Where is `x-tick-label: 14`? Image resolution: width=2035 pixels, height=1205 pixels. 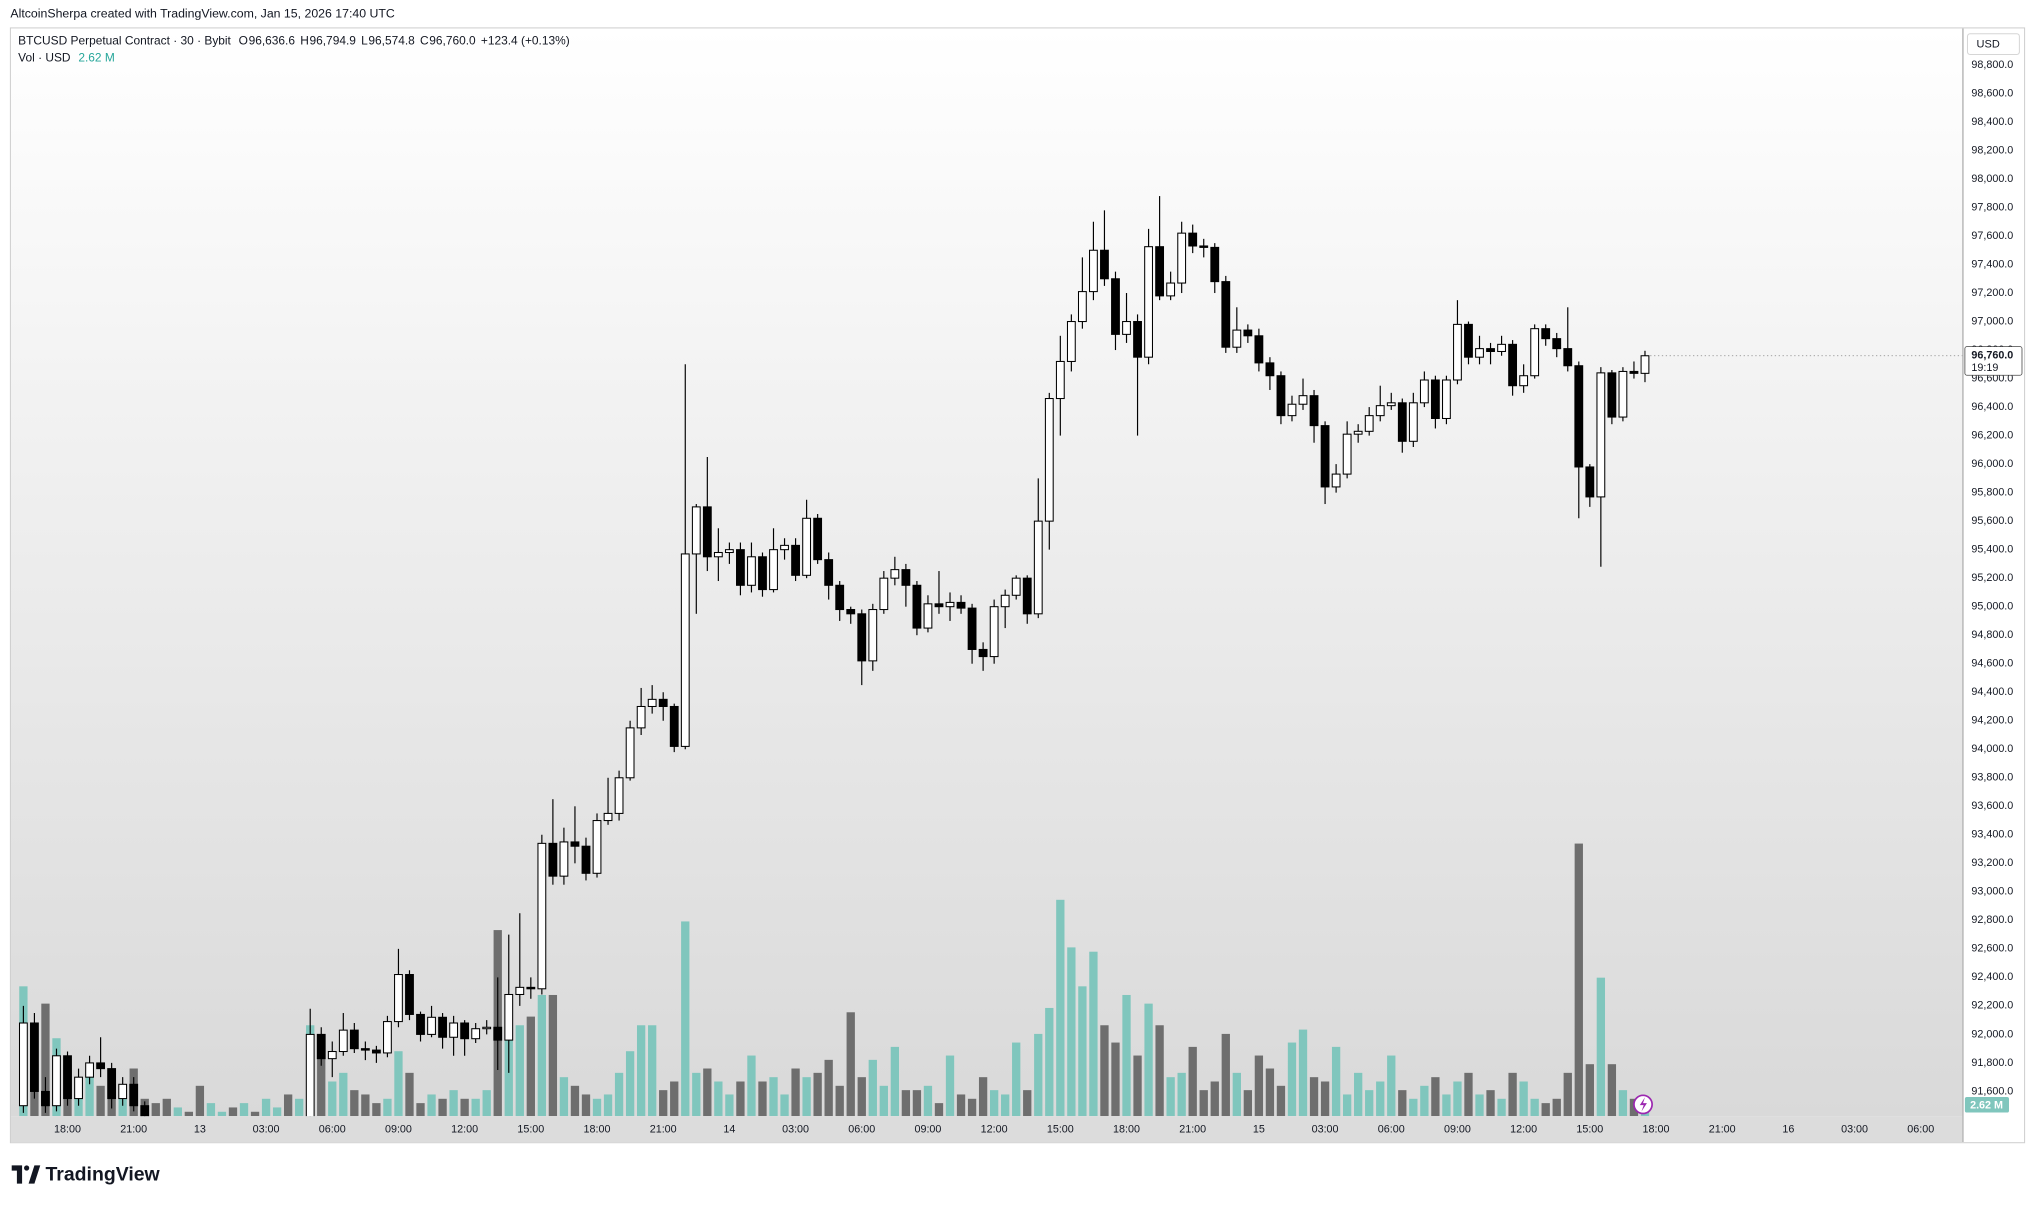 x-tick-label: 14 is located at coordinates (729, 1130).